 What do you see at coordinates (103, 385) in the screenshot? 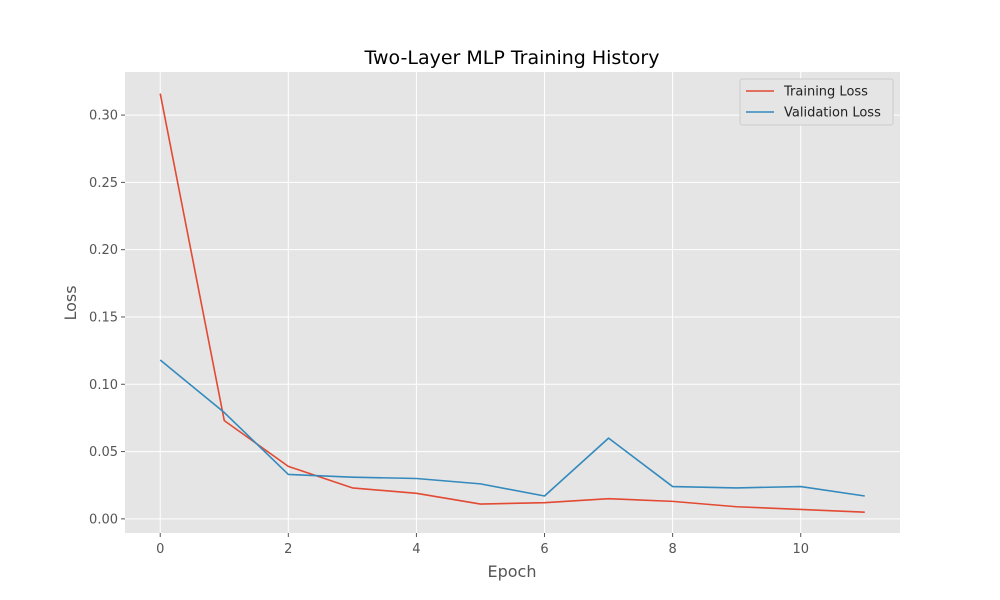
I see `y-tick-label: 0.10` at bounding box center [103, 385].